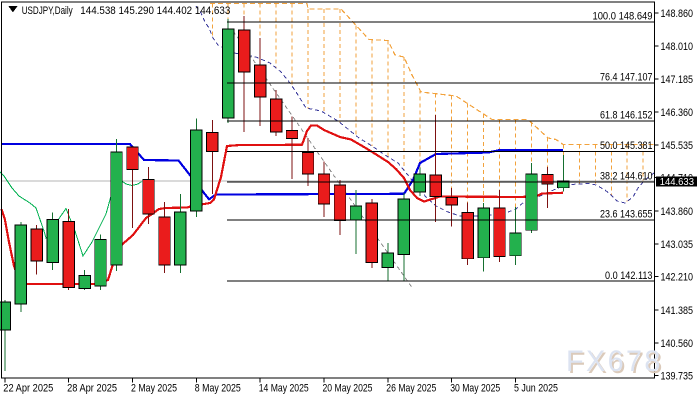  I want to click on svg-text: 26 May 2025, so click(411, 389).